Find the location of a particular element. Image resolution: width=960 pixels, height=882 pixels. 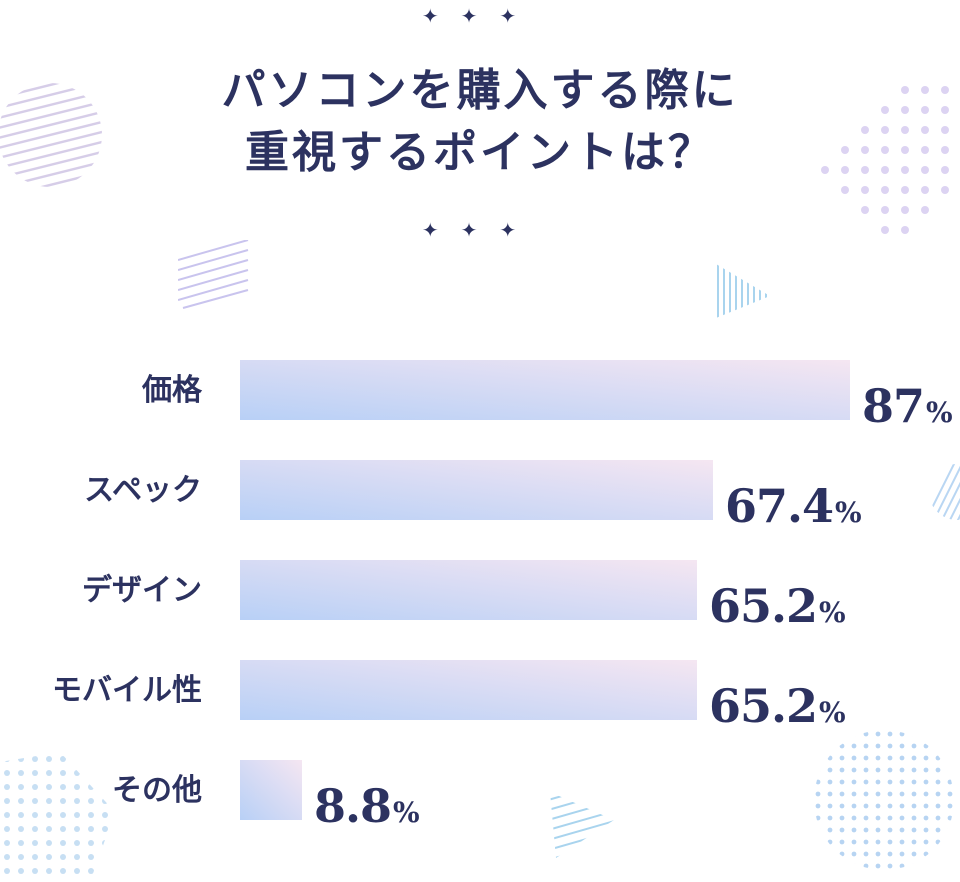

value-number: 8.8 is located at coordinates (352, 806).